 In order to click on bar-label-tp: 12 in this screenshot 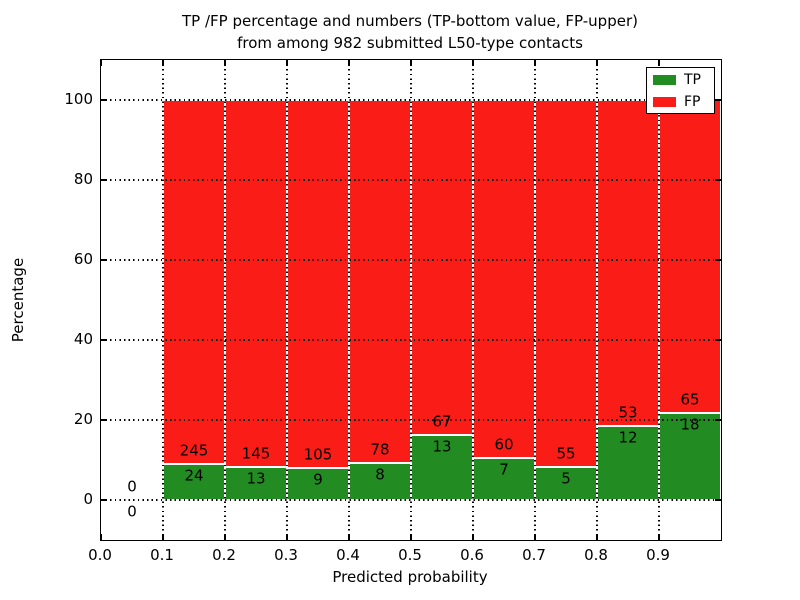, I will do `click(628, 437)`.